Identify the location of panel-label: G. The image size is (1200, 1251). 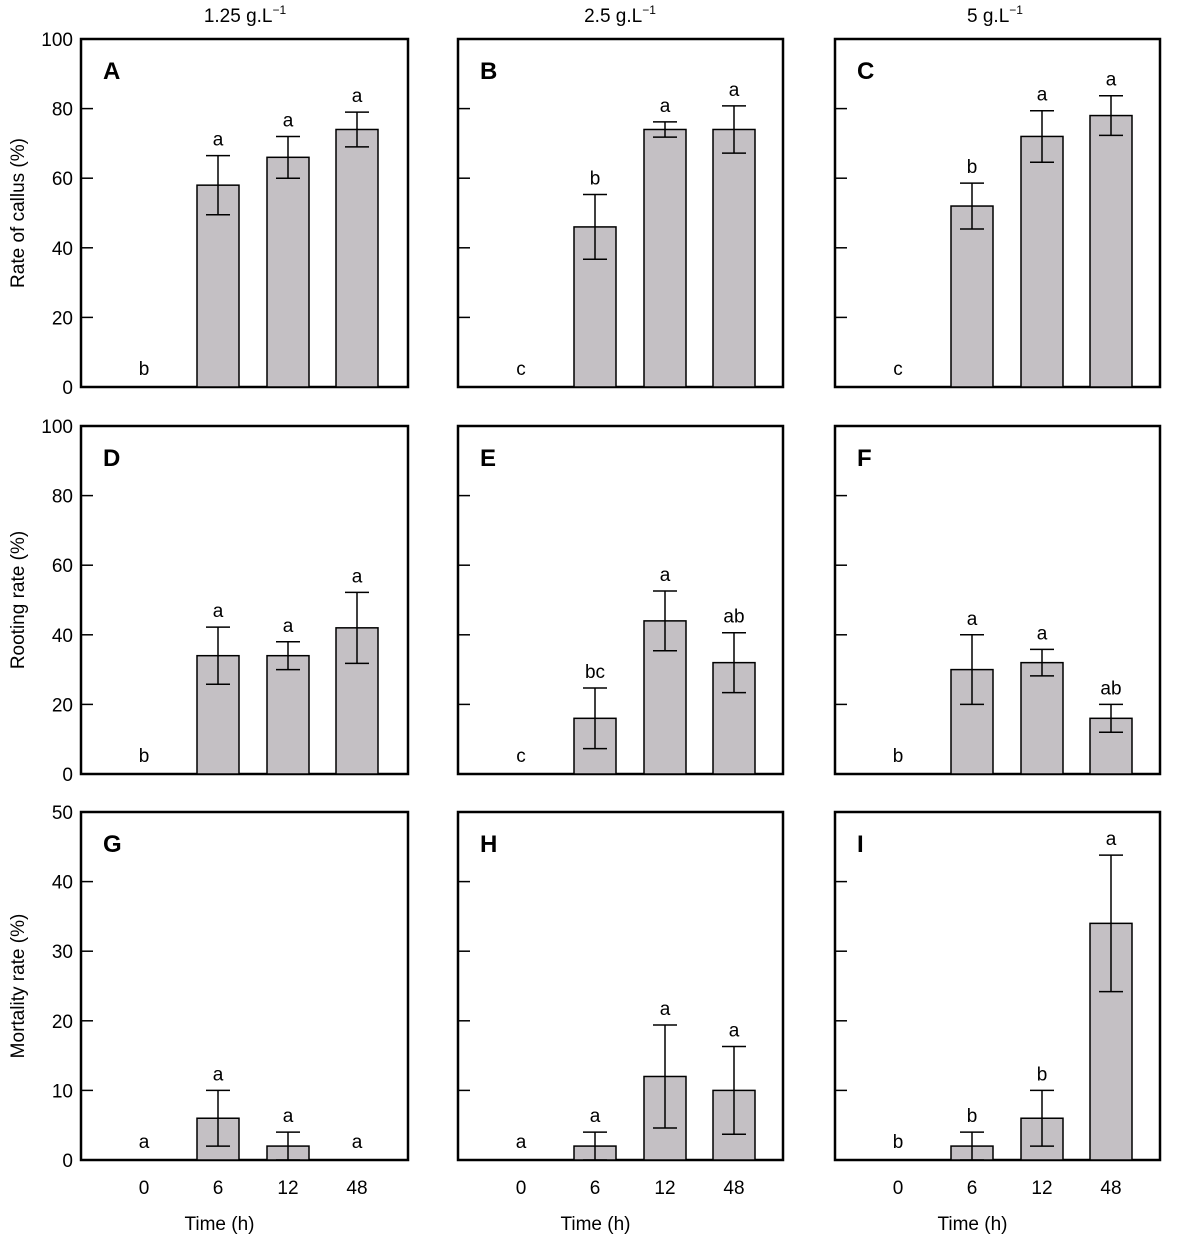
(112, 844).